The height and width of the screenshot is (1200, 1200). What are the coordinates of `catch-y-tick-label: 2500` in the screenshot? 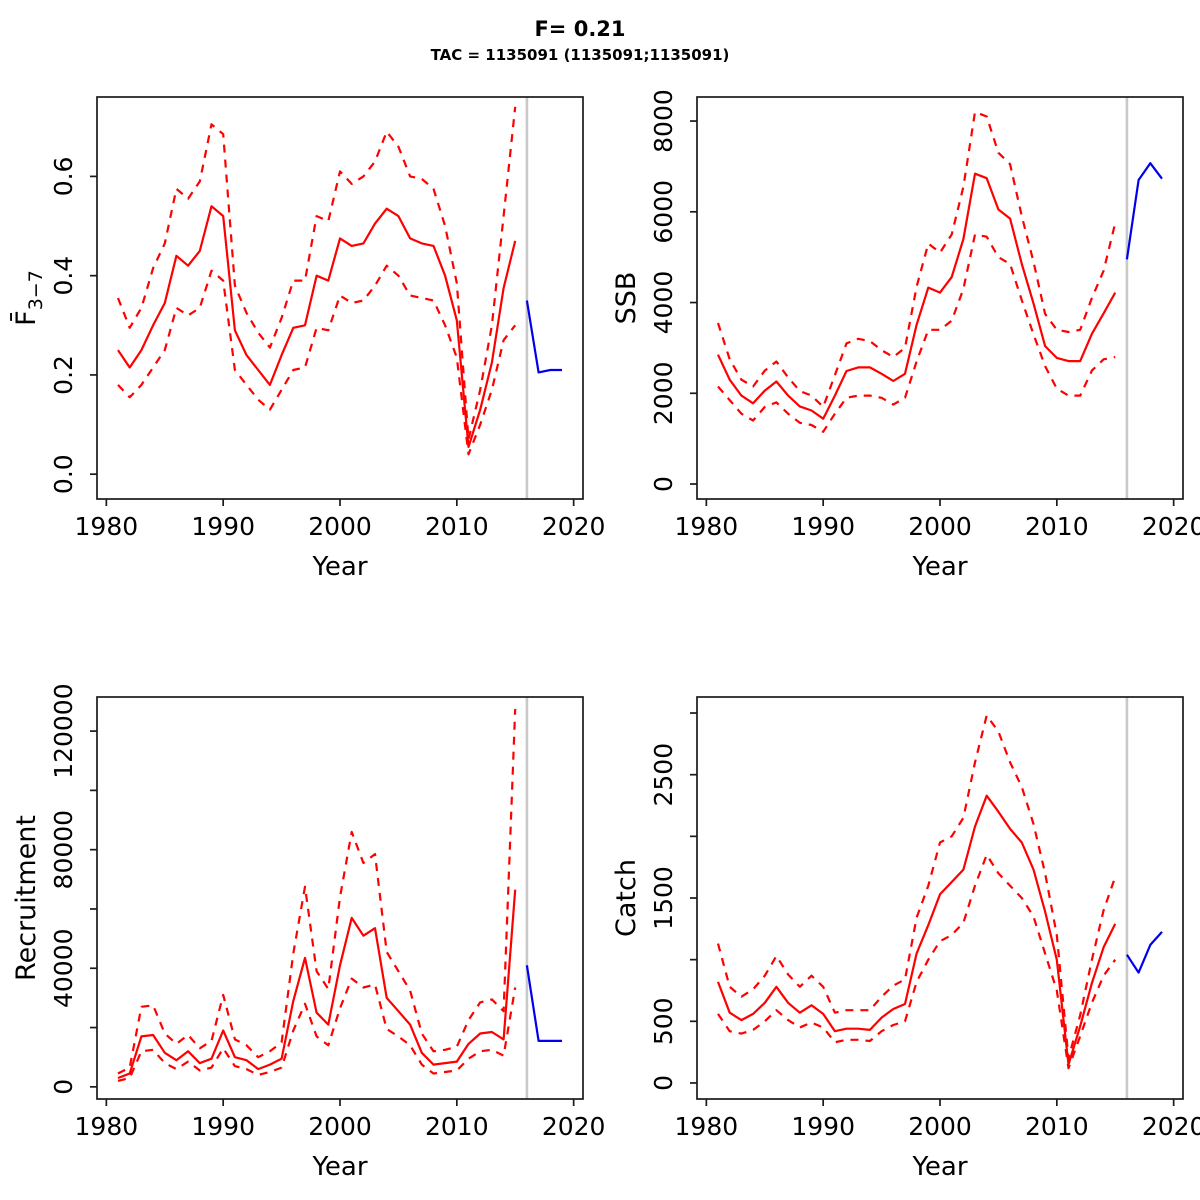 It's located at (663, 775).